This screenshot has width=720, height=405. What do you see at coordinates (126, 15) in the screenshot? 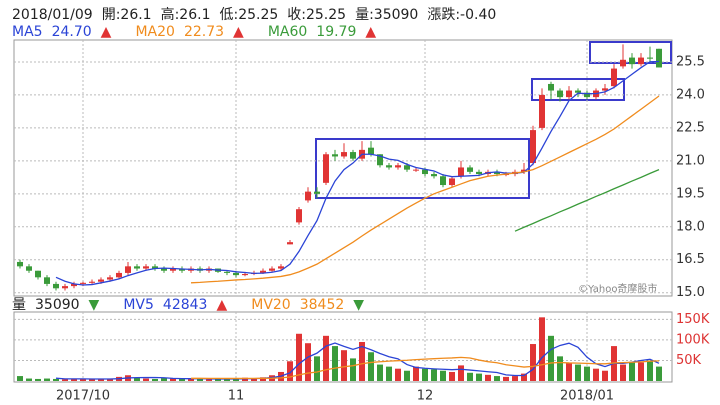
I see `header-item: 開:26.1` at bounding box center [126, 15].